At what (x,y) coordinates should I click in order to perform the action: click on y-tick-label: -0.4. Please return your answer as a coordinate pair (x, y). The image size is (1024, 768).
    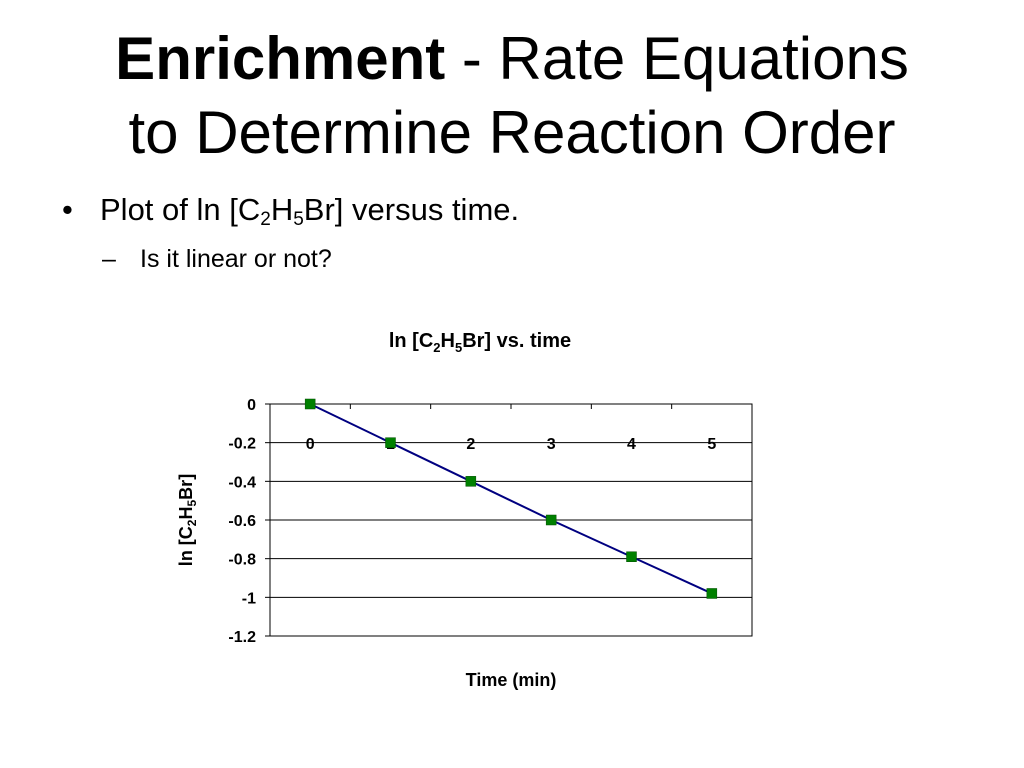
    Looking at the image, I should click on (242, 482).